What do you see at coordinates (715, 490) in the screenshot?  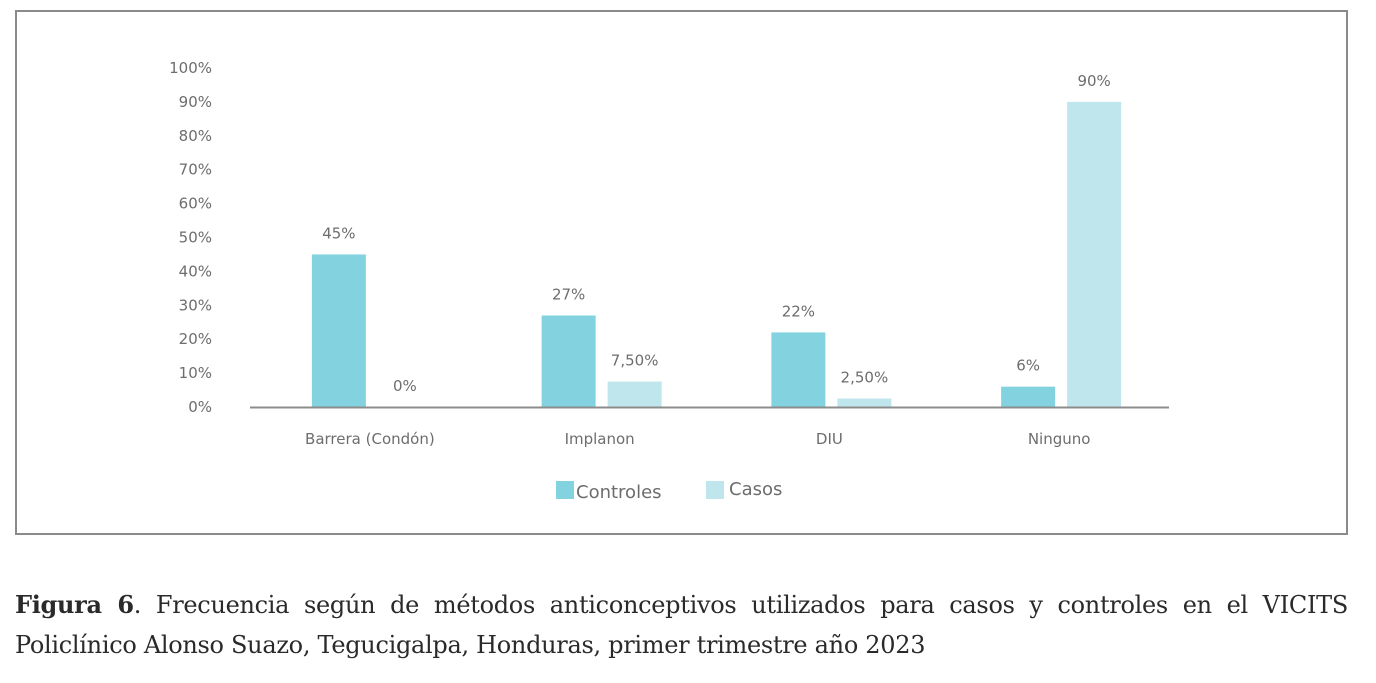 I see `legend-swatch-casos` at bounding box center [715, 490].